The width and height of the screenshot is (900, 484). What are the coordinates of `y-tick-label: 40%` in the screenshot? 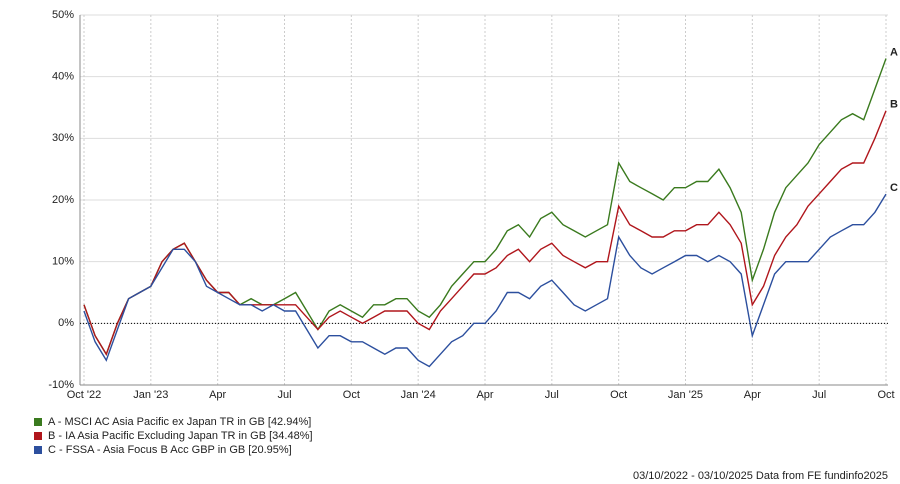 It's located at (63, 77).